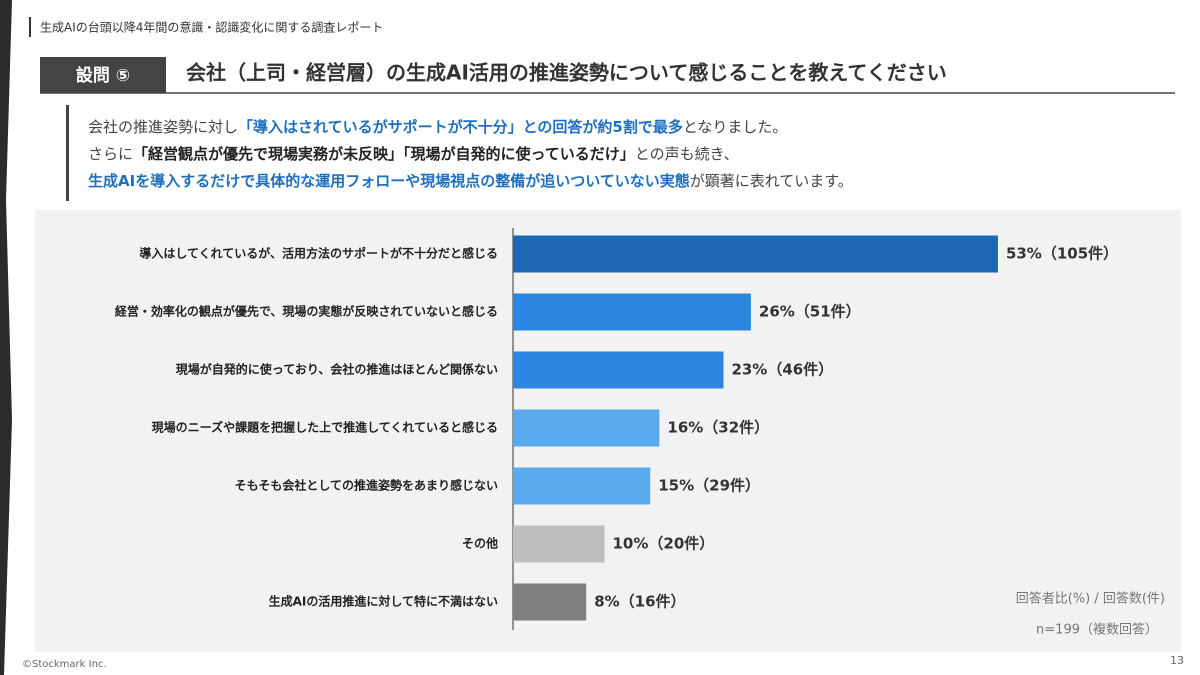 The image size is (1200, 675). What do you see at coordinates (383, 601) in the screenshot?
I see `category-label: 生成AIの活用推進に対して特に不満はない` at bounding box center [383, 601].